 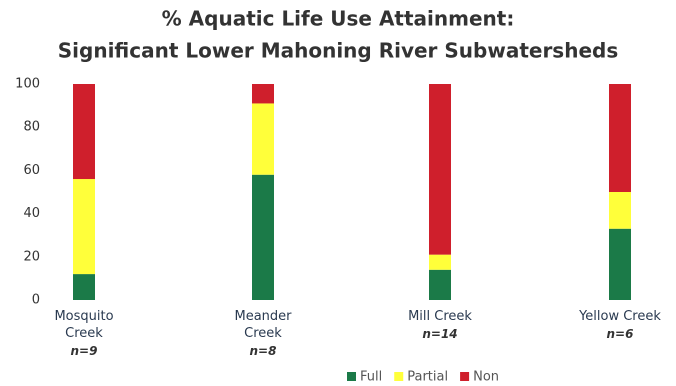 I want to click on y-tick-label: 40, so click(x=31, y=213).